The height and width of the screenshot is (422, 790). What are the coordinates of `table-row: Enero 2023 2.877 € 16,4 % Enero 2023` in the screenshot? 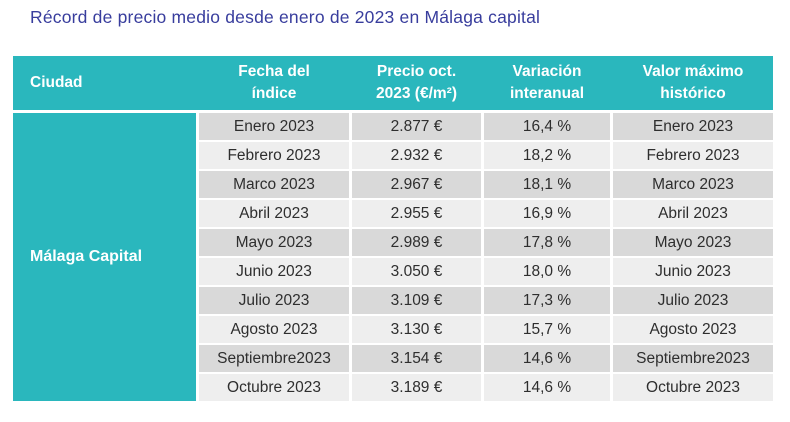 It's located at (486, 126).